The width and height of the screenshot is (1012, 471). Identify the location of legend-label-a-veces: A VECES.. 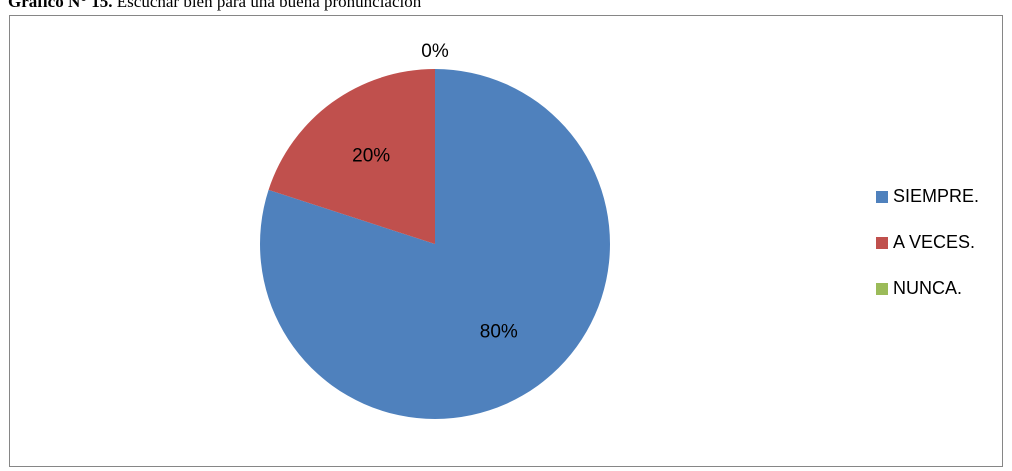
(934, 242).